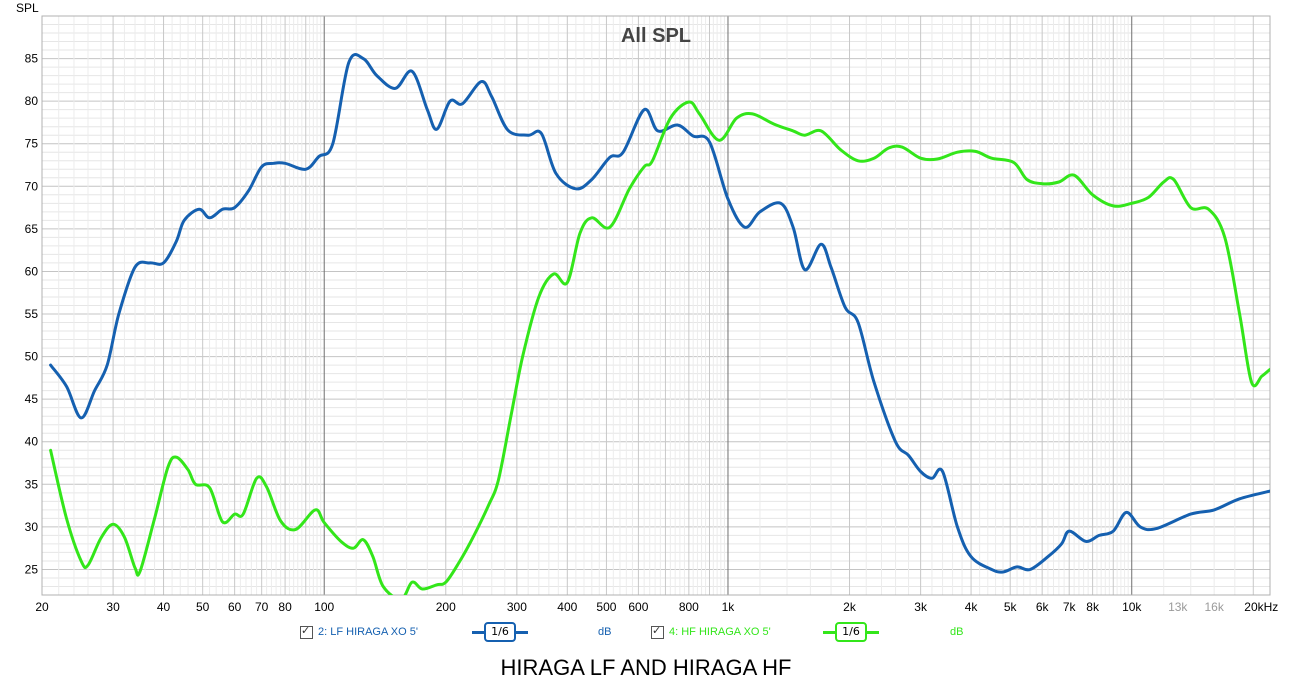 The height and width of the screenshot is (688, 1292). I want to click on x-tick-label: 3k, so click(921, 607).